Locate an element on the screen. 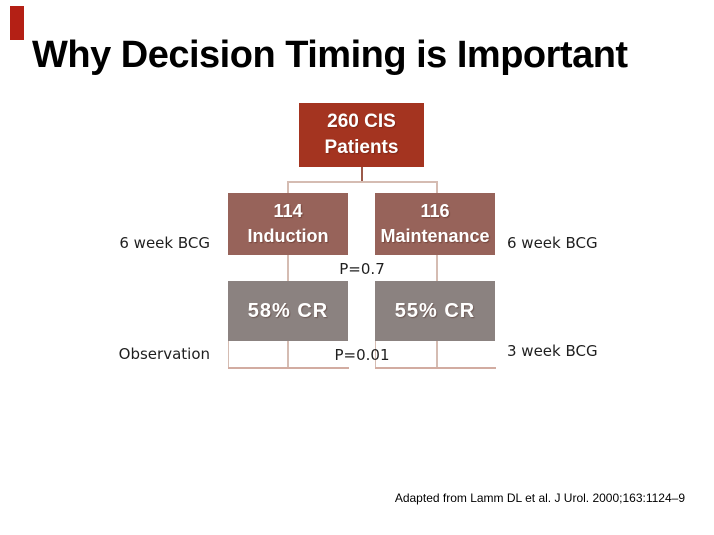 The height and width of the screenshot is (535, 714). connector-induction-to-result is located at coordinates (288, 268).